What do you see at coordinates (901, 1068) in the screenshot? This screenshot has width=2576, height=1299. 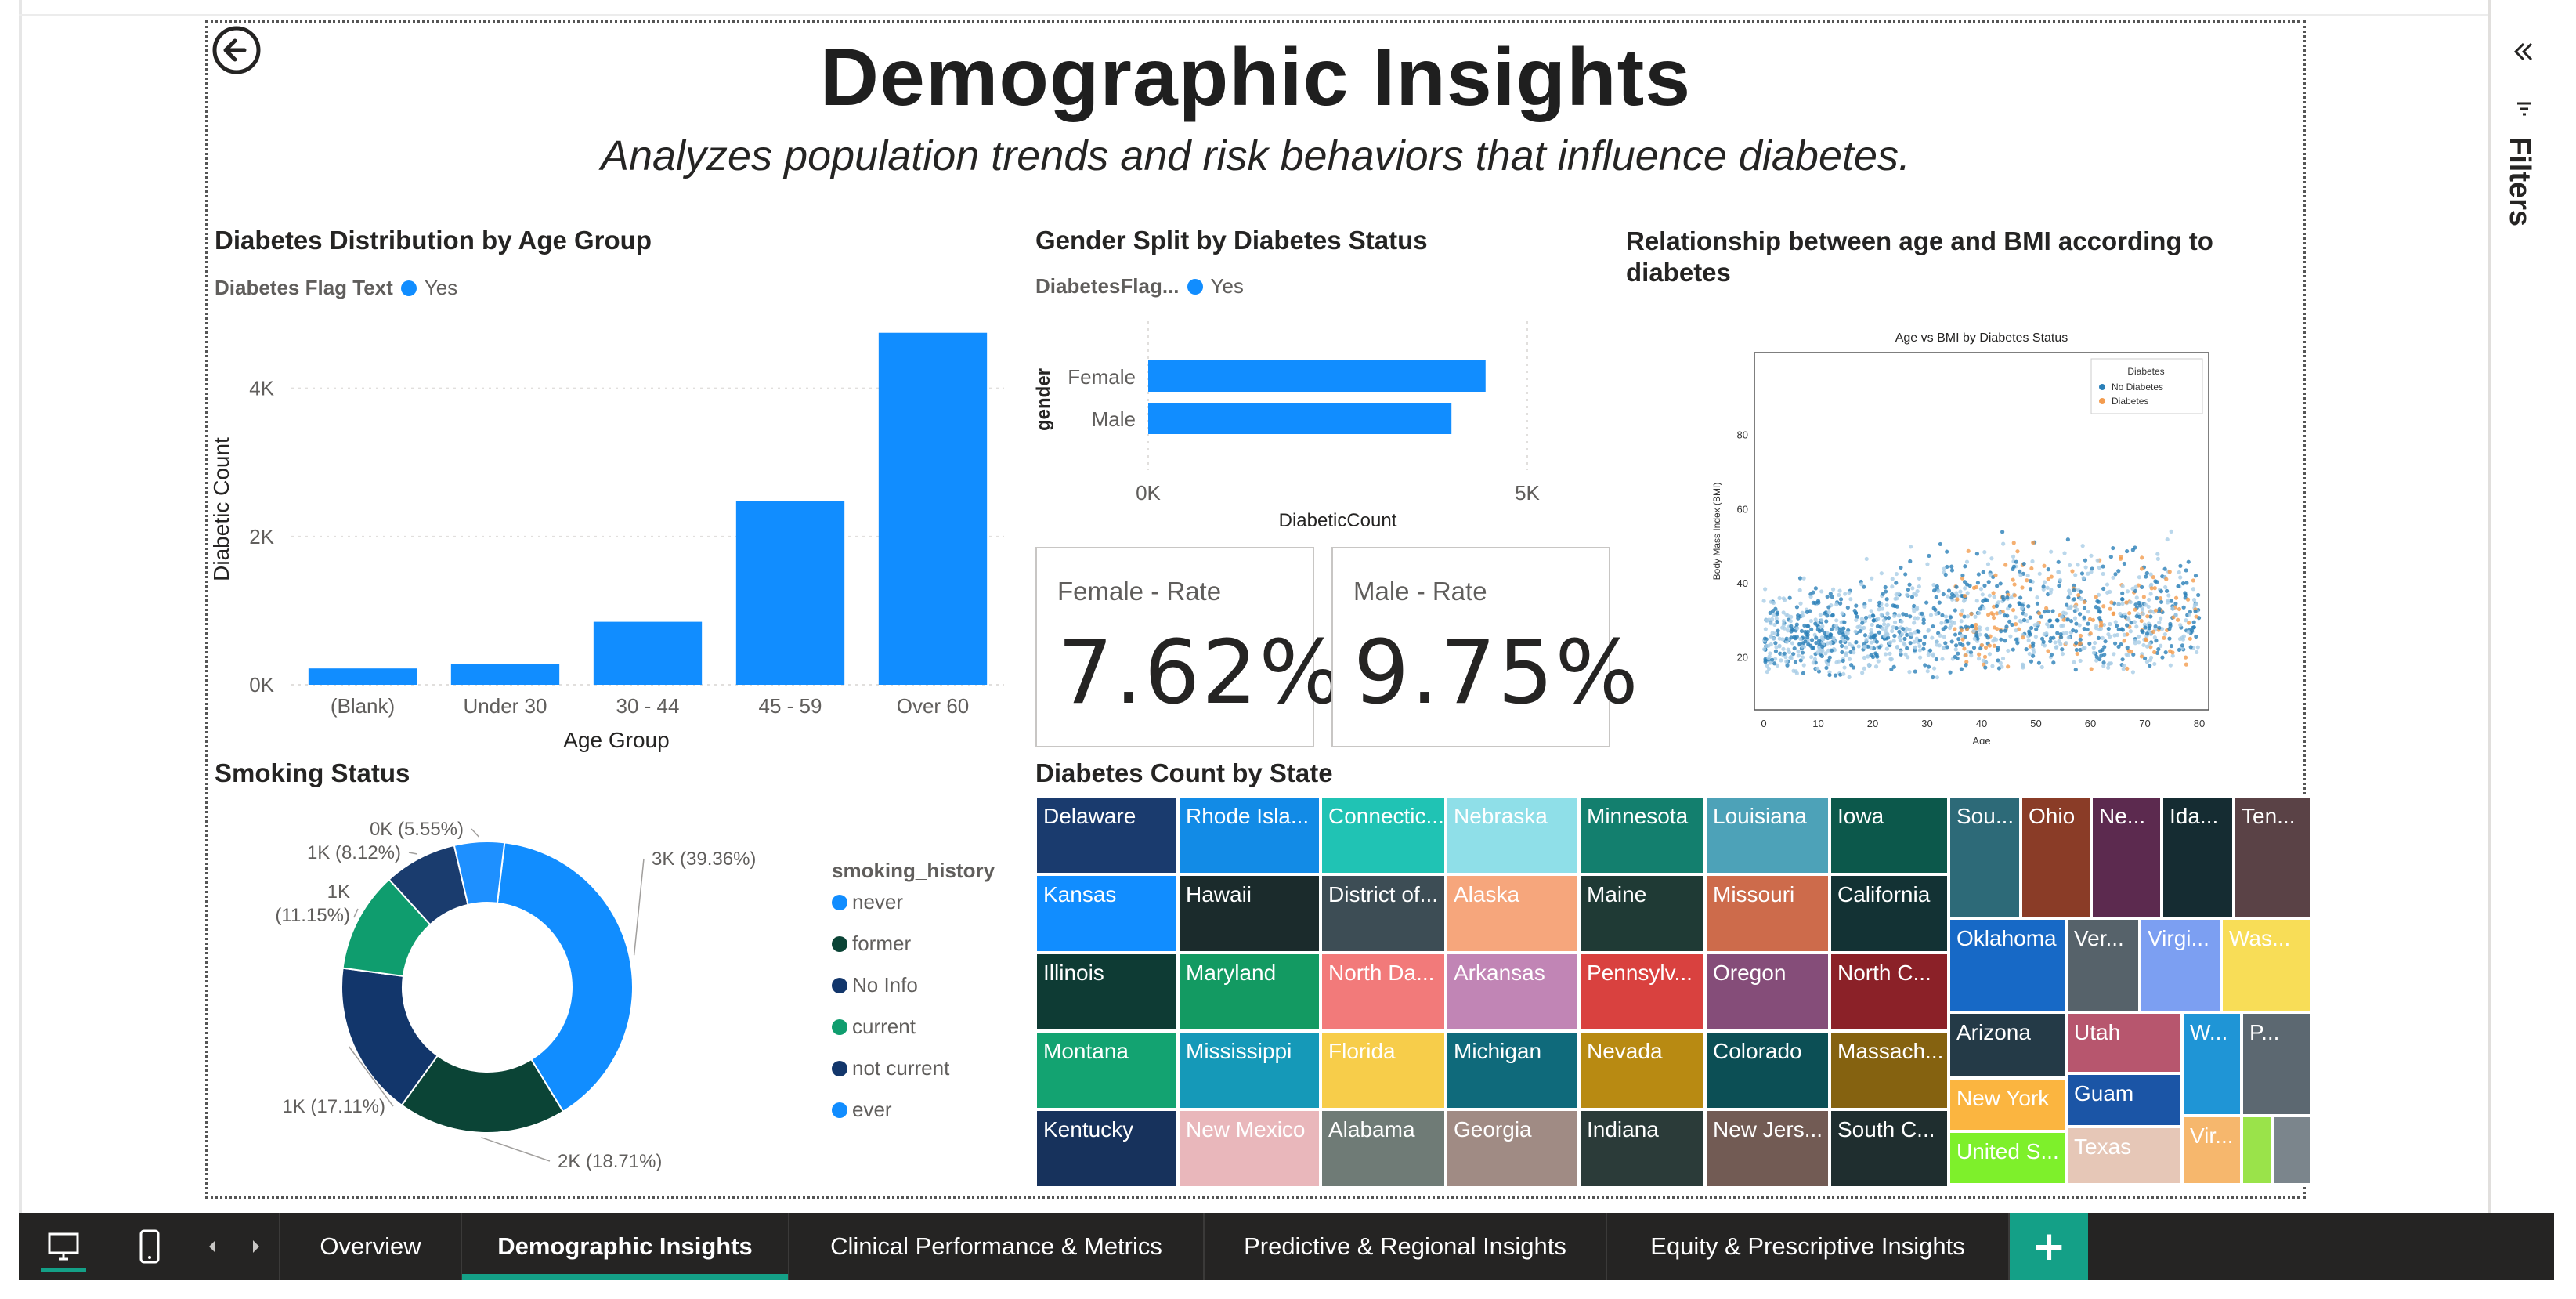 I see `legend-entry: not current` at bounding box center [901, 1068].